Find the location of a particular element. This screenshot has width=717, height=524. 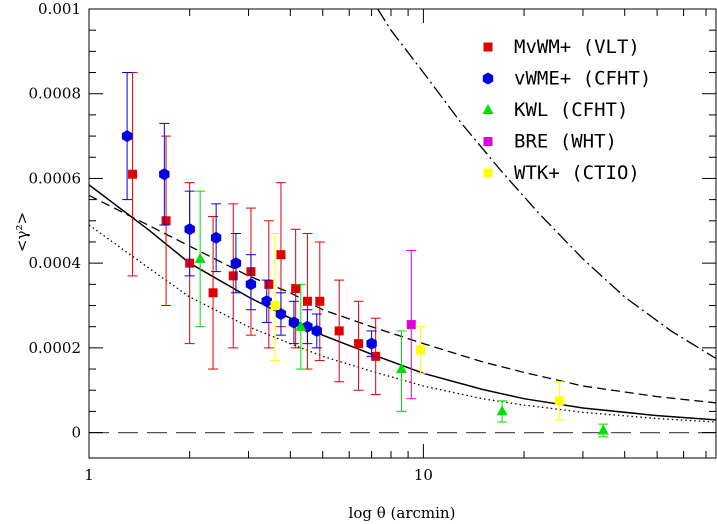

y-tick-label: 0.001 is located at coordinates (59, 9).